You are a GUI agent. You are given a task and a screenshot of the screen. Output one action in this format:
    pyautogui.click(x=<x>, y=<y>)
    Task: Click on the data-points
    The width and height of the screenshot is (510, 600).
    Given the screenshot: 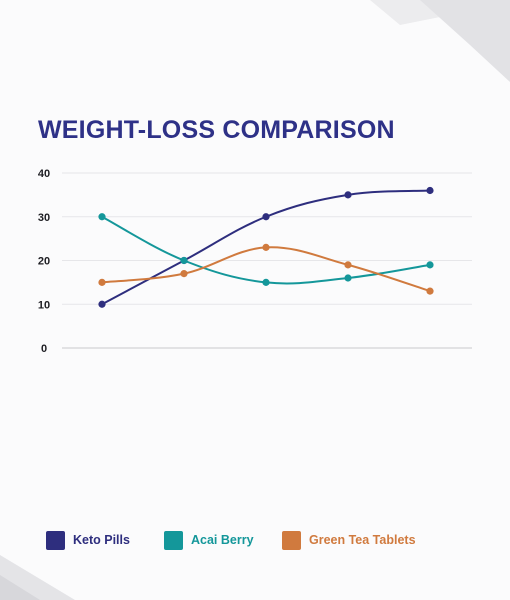 What is the action you would take?
    pyautogui.click(x=266, y=247)
    